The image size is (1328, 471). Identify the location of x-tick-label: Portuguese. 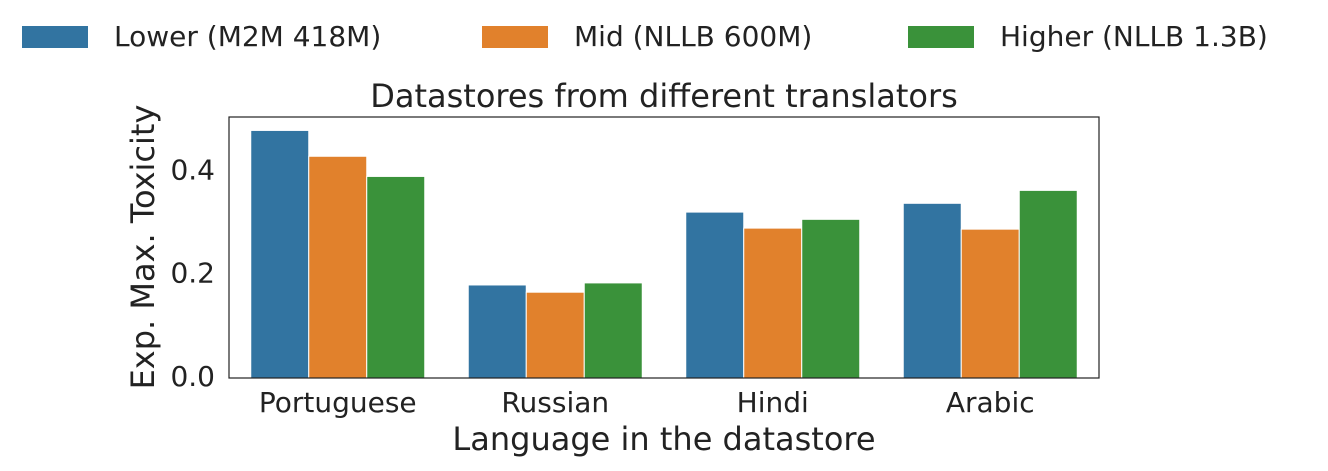
(338, 402).